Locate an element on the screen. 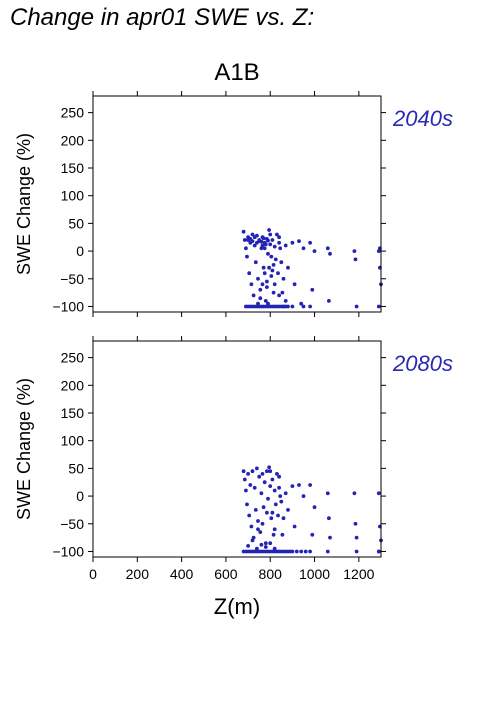 The height and width of the screenshot is (709, 501). x-tick-label: 600 is located at coordinates (226, 574).